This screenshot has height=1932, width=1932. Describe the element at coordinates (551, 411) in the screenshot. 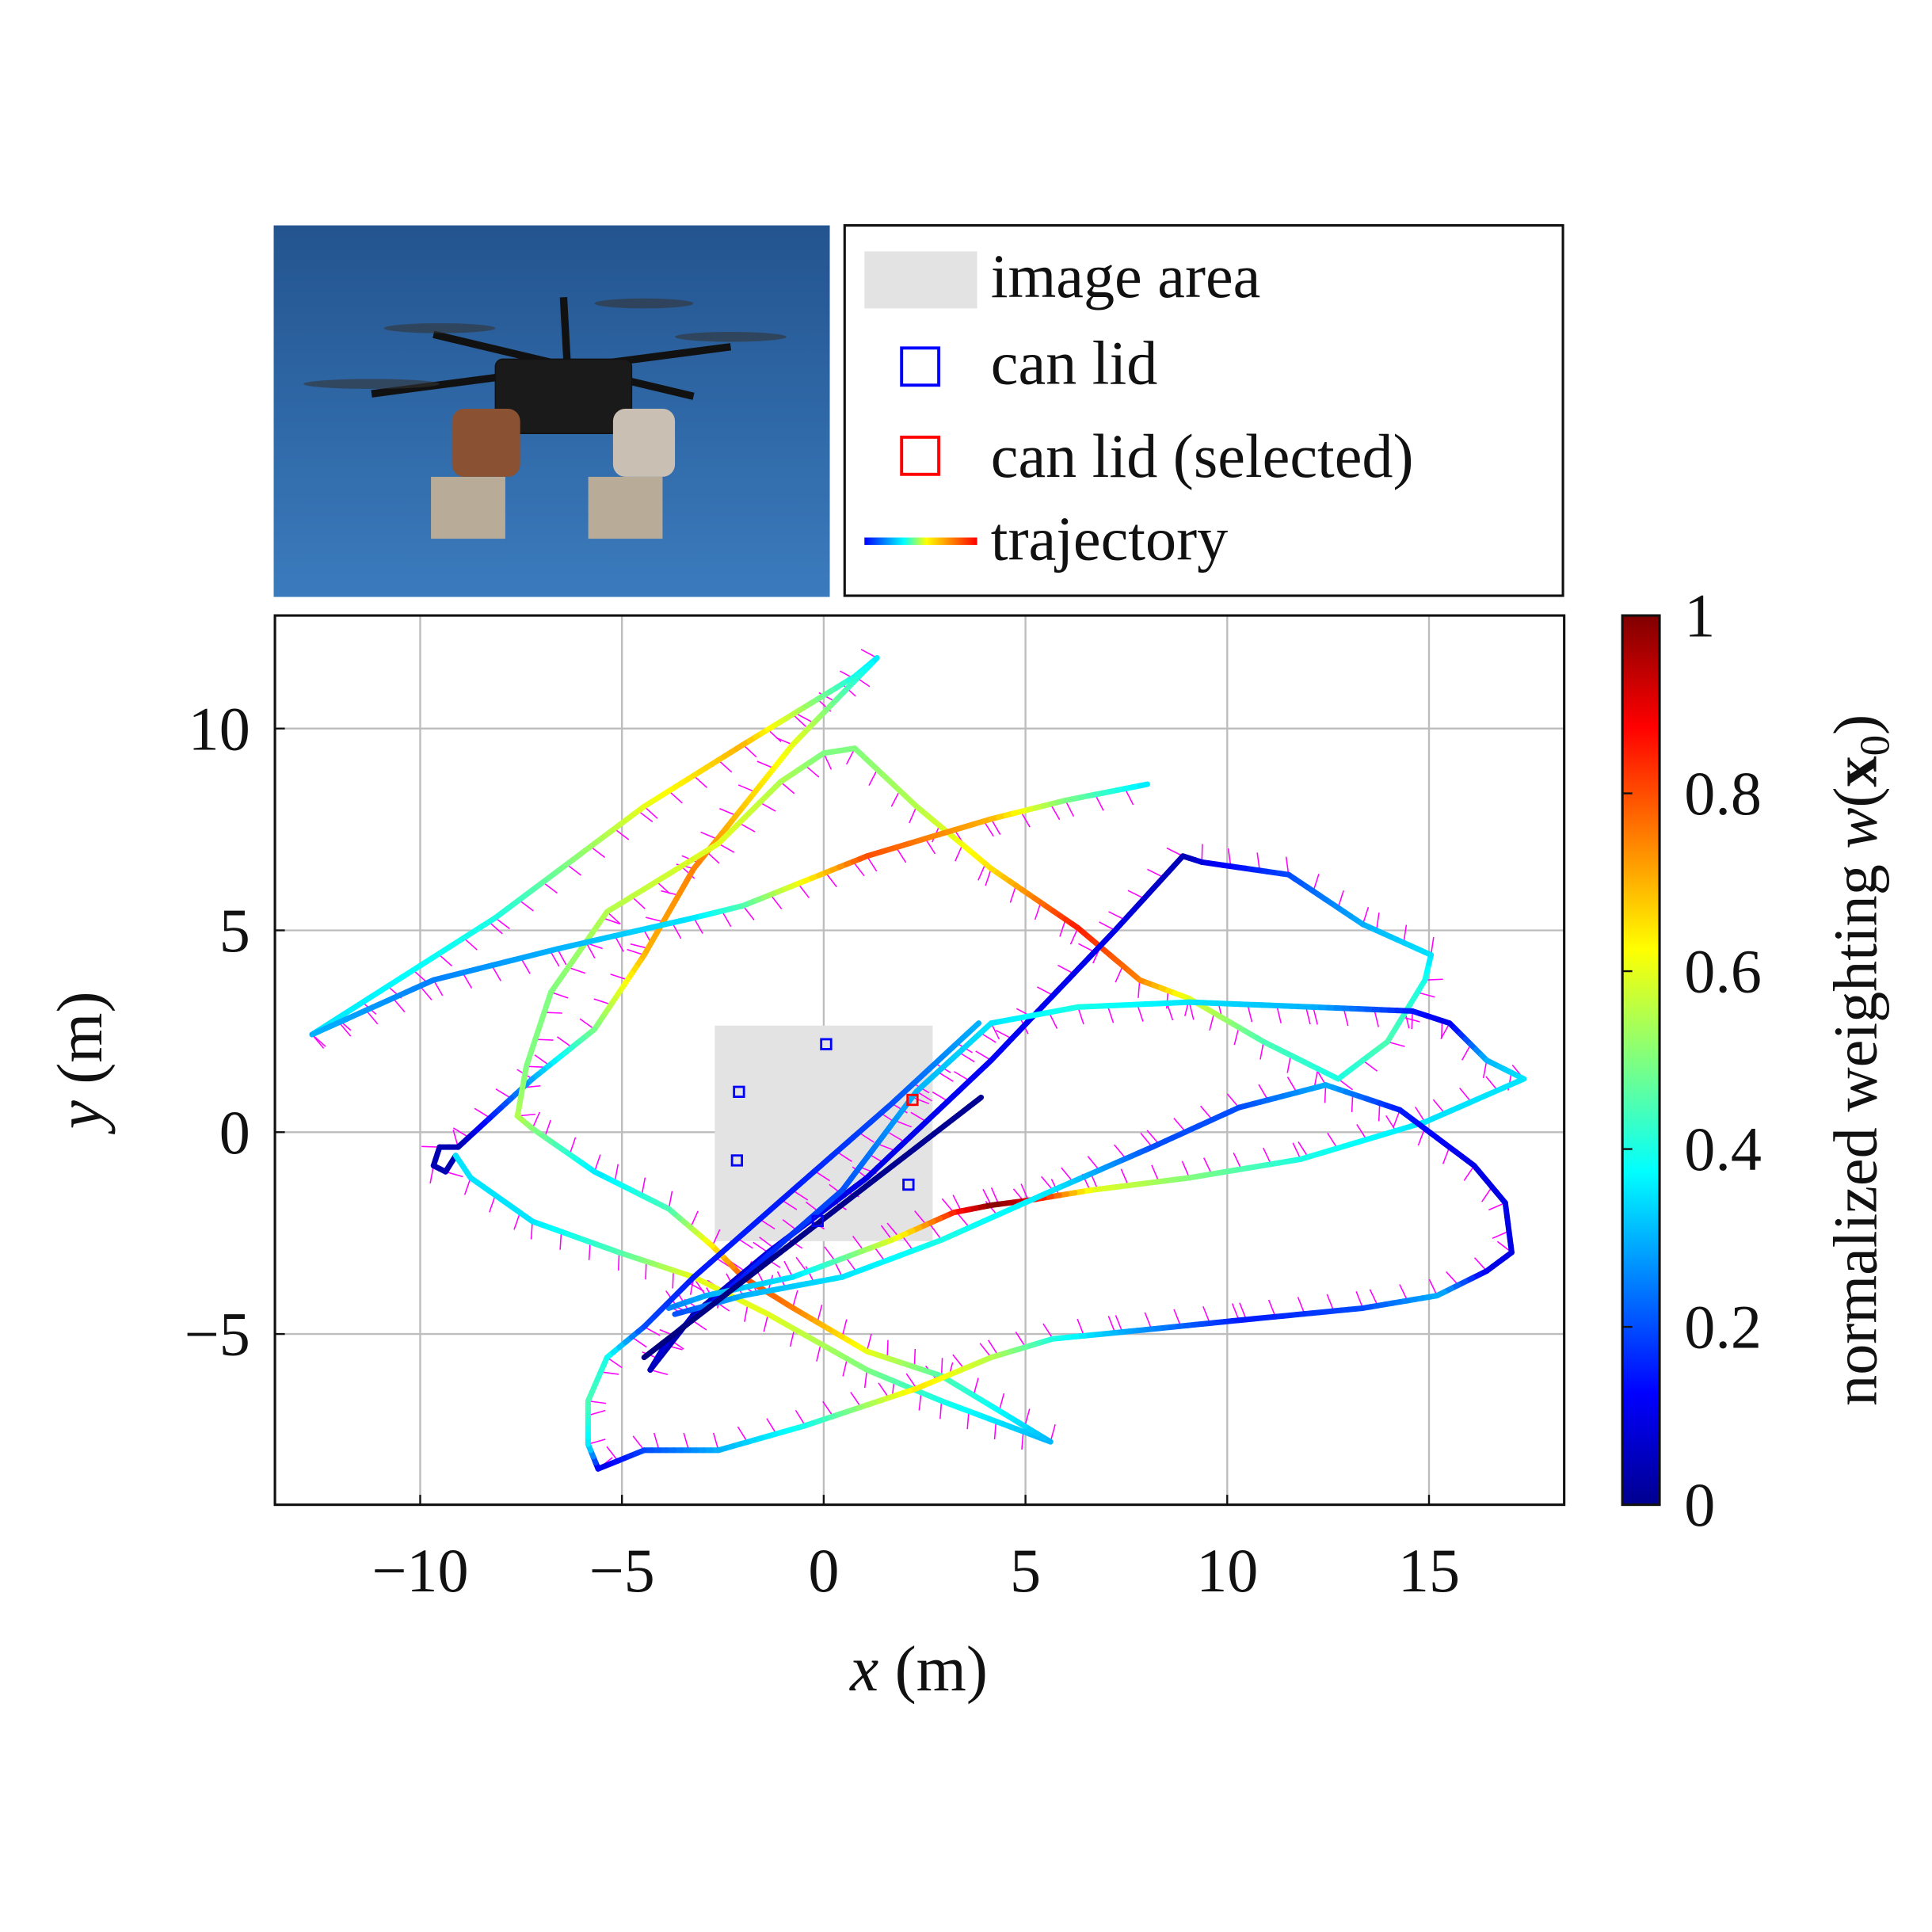

I see `drone-photo` at that location.